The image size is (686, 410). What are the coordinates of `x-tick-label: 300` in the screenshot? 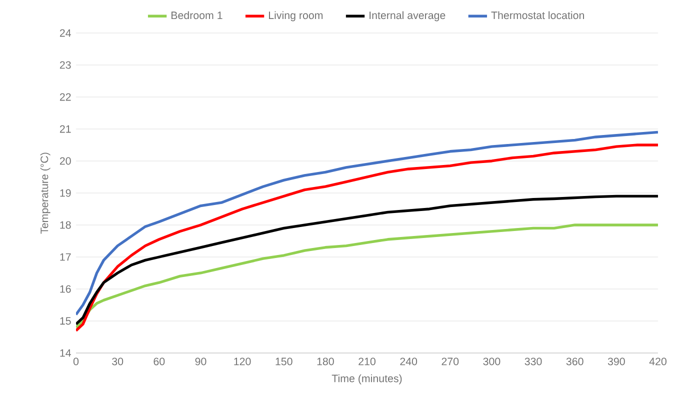 It's located at (491, 362).